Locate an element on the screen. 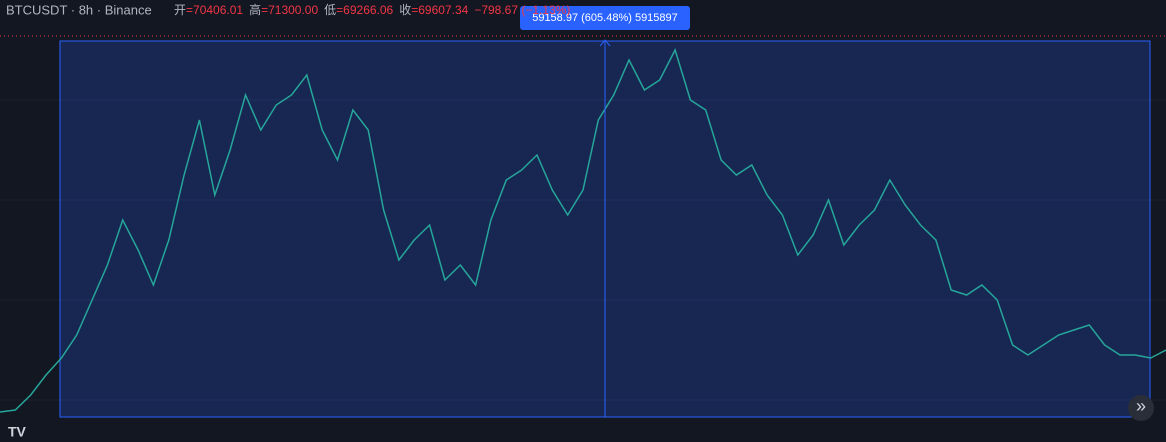 This screenshot has height=442, width=1166. ohlc-value: =69266.06 is located at coordinates (364, 10).